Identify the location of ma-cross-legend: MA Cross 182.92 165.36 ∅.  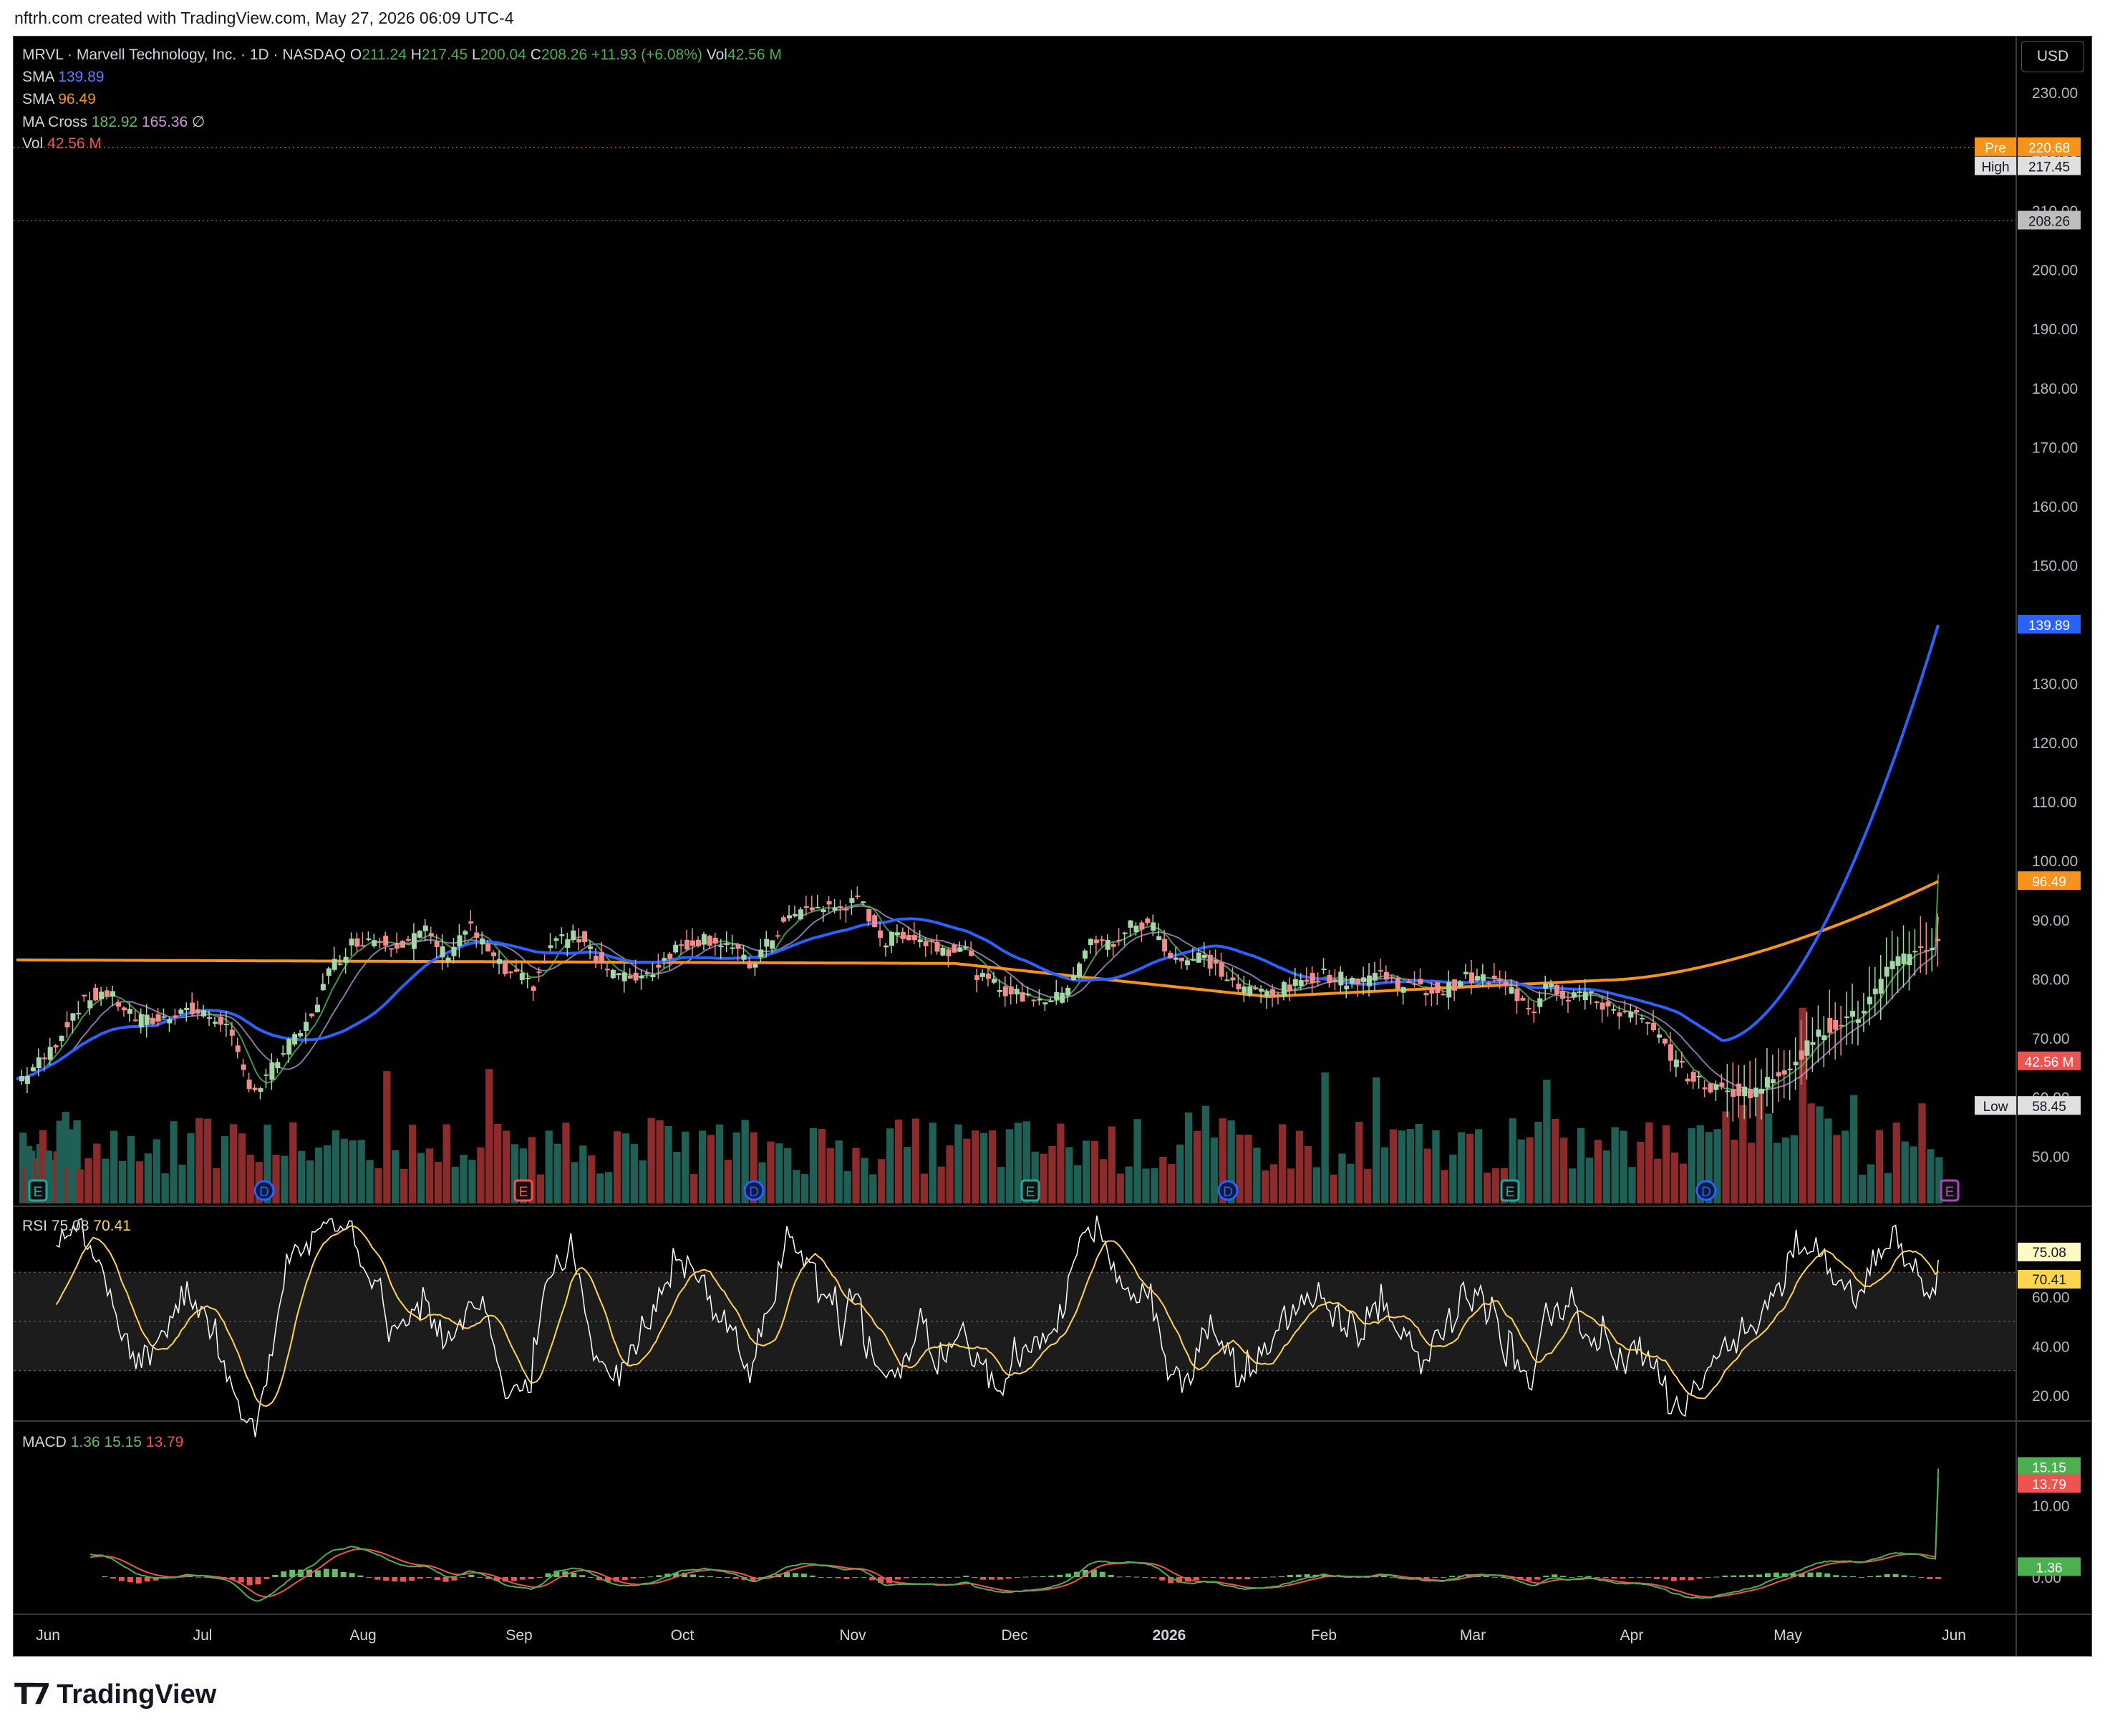
(113, 122).